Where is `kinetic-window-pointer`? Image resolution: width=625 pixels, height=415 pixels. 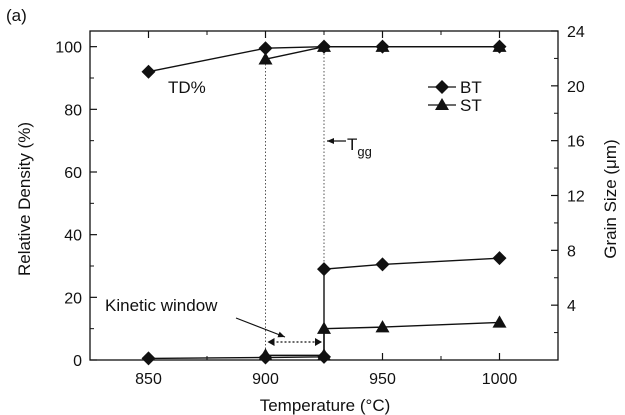
kinetic-window-pointer is located at coordinates (260, 327).